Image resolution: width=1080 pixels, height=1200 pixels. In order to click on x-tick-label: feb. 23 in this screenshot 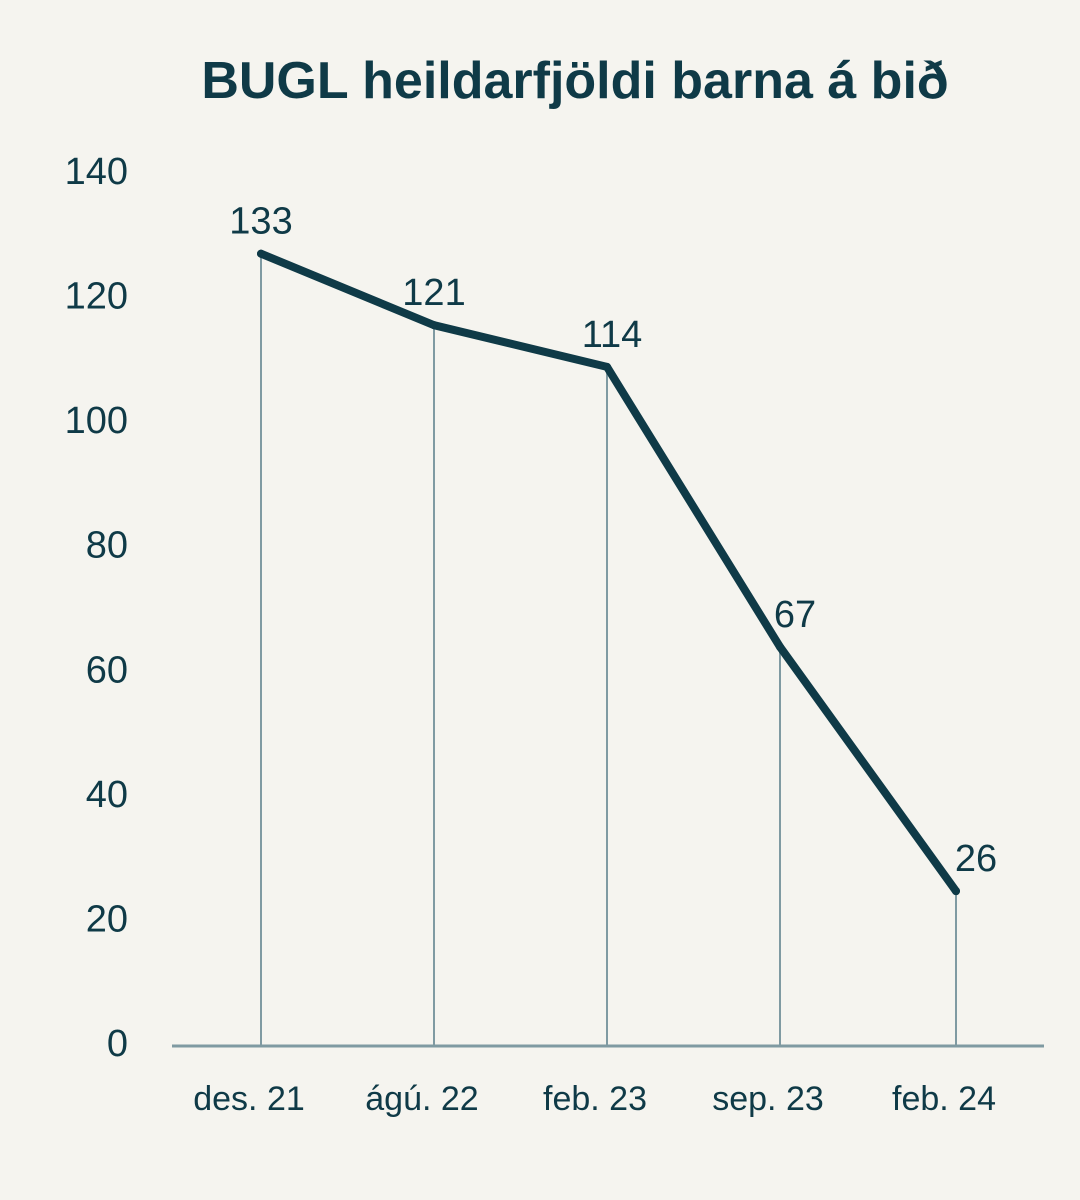, I will do `click(595, 1099)`.